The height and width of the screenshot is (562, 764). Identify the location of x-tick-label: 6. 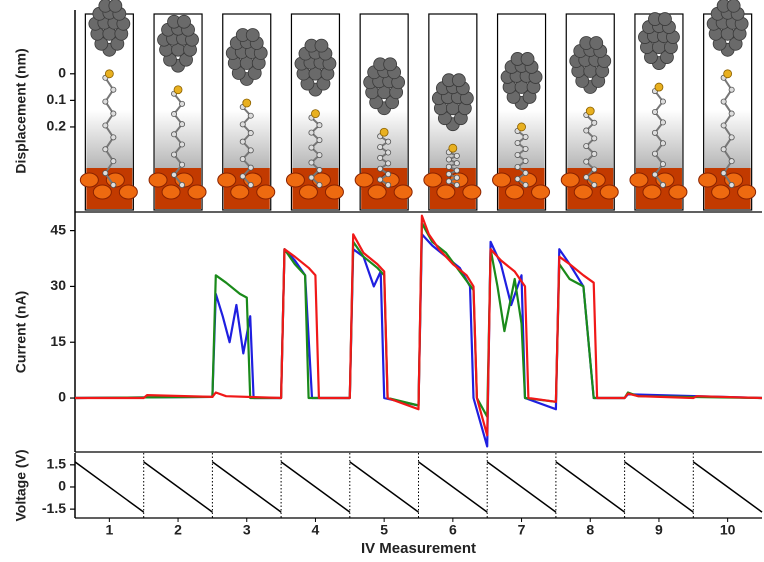
(453, 530).